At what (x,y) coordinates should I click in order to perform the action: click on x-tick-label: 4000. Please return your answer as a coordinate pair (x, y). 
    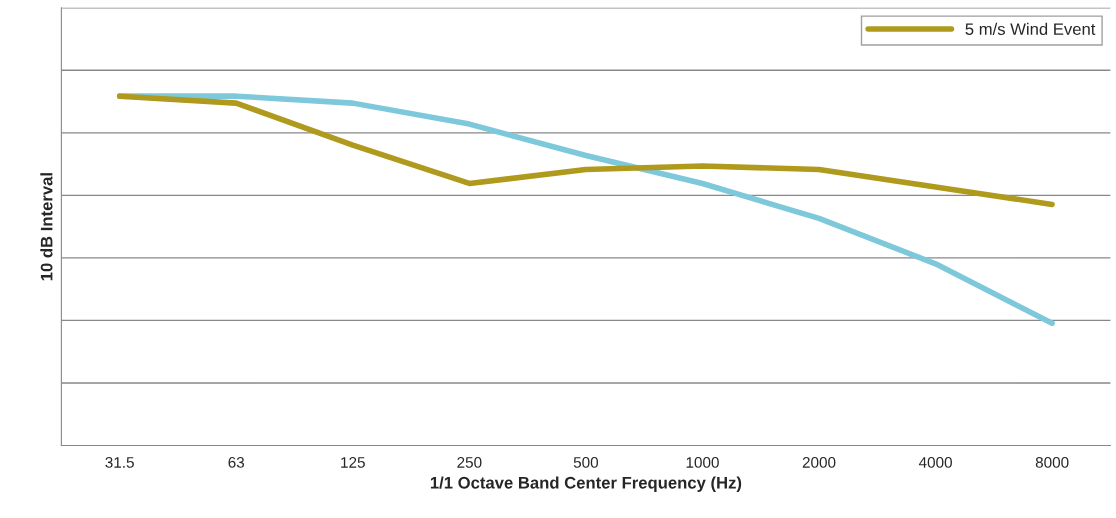
    Looking at the image, I should click on (935, 462).